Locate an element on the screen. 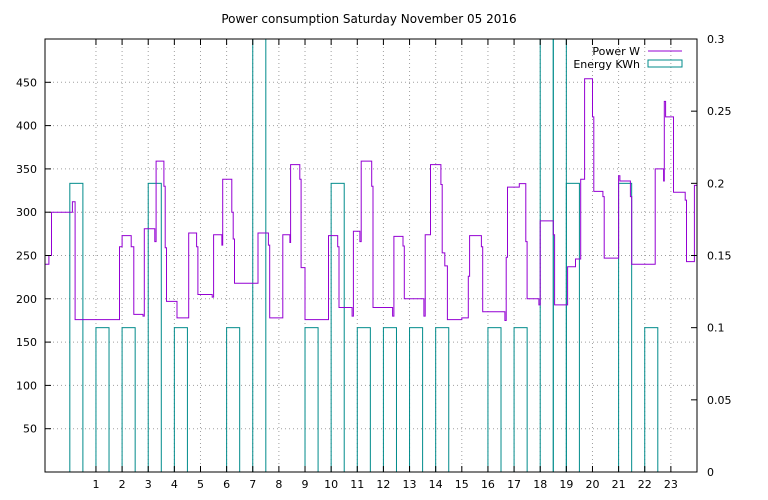 This screenshot has height=500, width=768. x-tick-label: 23 is located at coordinates (671, 484).